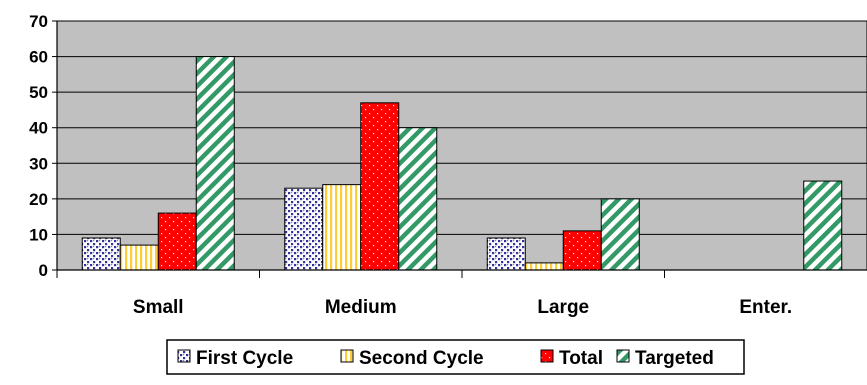 This screenshot has width=867, height=385. What do you see at coordinates (581, 358) in the screenshot?
I see `legend-label: Total` at bounding box center [581, 358].